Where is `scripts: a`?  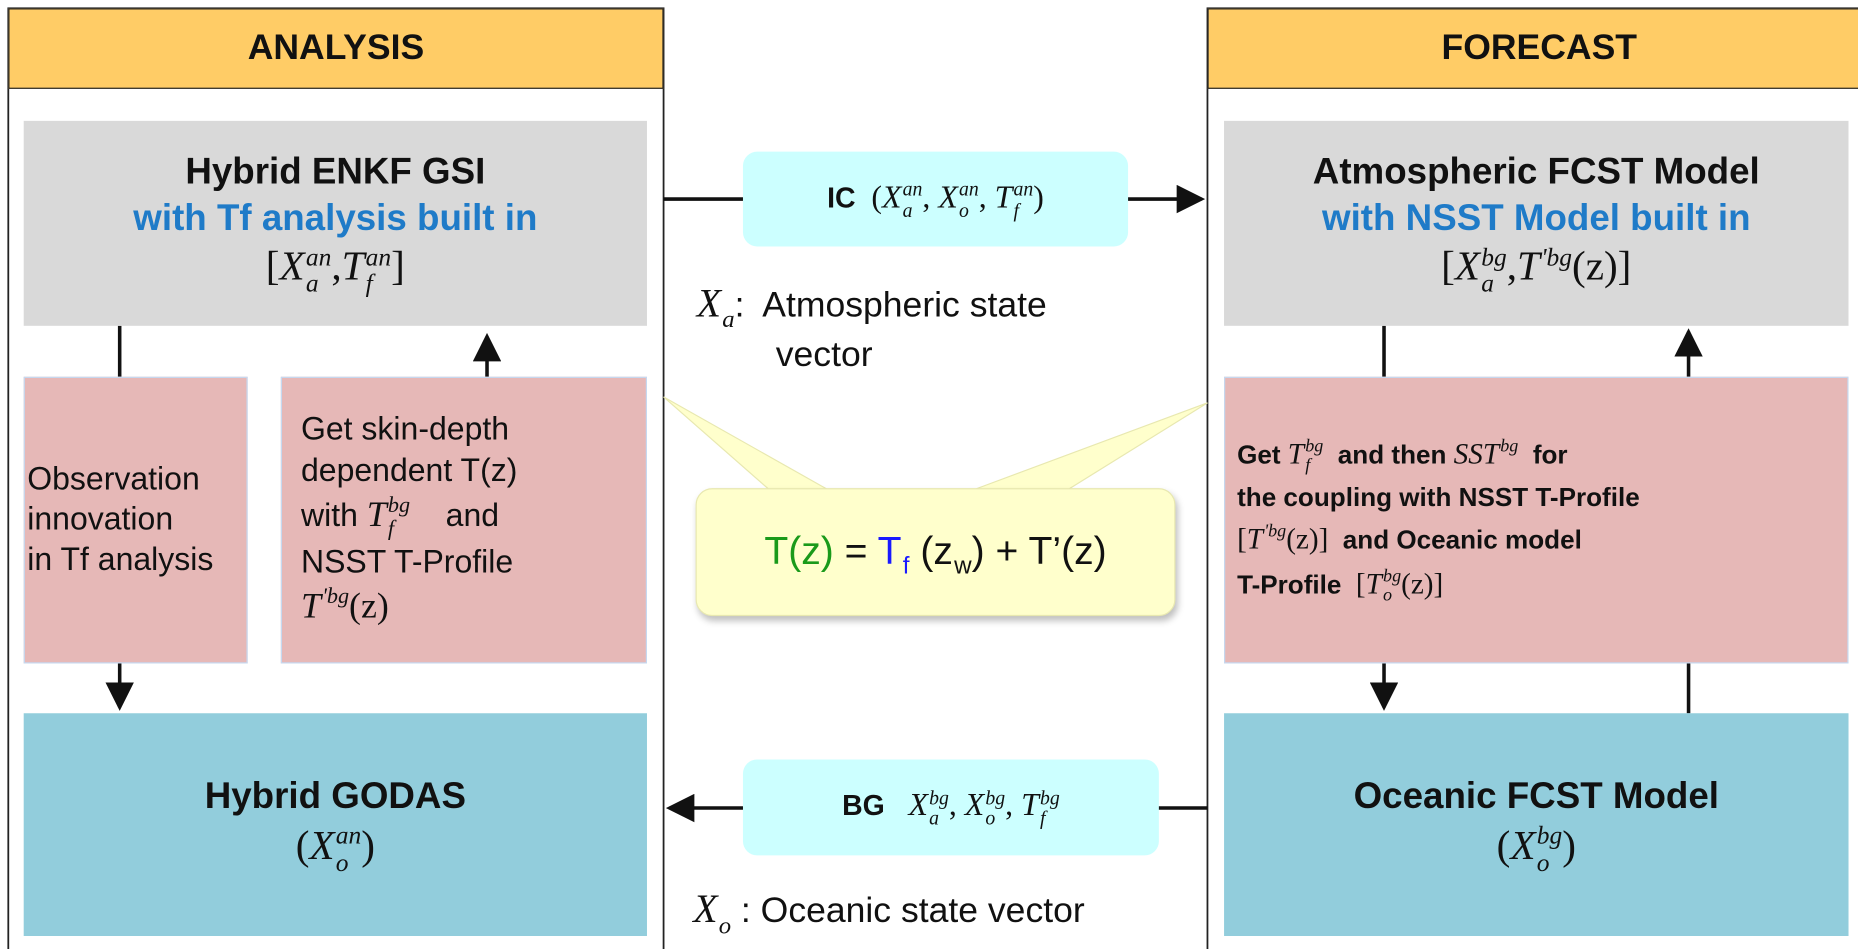 scripts: a is located at coordinates (728, 307).